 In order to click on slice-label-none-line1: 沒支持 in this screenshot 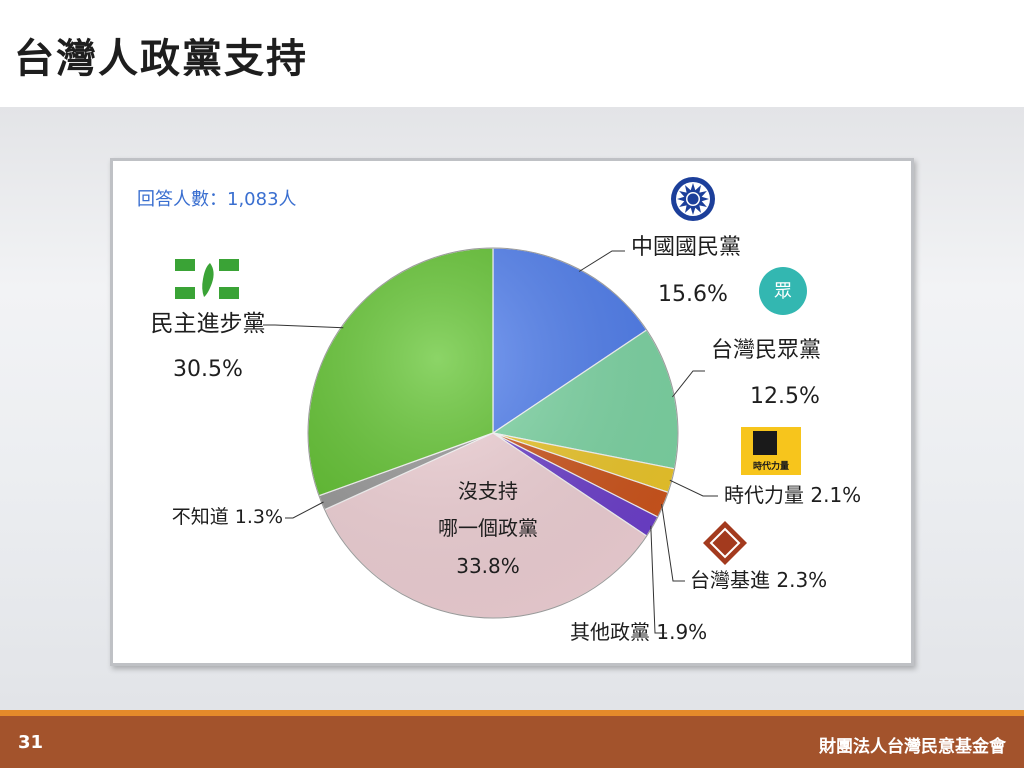, I will do `click(488, 491)`.